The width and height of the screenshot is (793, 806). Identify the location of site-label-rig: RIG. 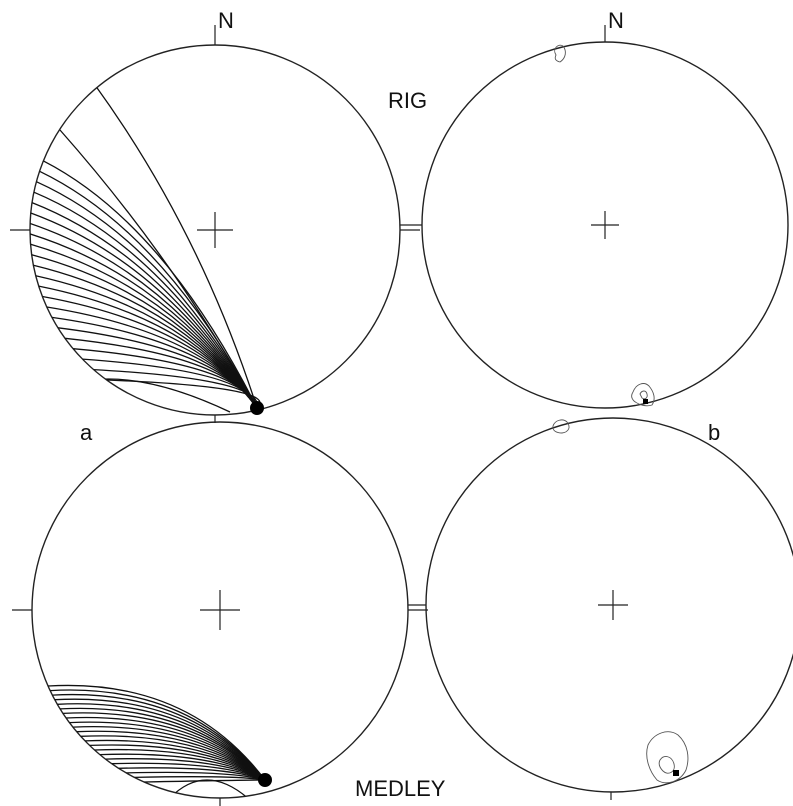
(407, 100).